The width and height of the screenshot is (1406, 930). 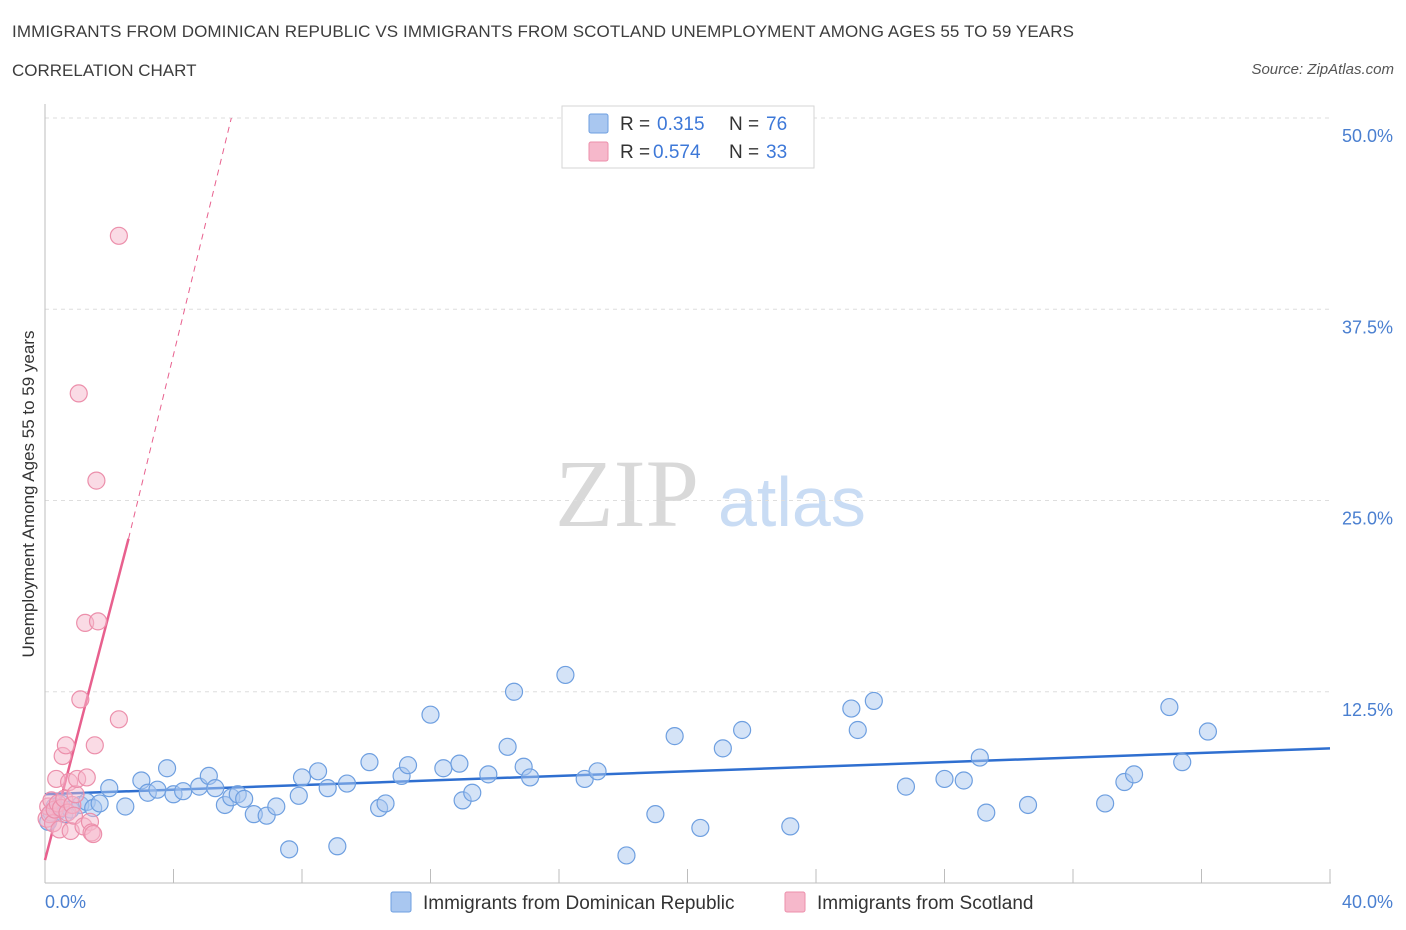 What do you see at coordinates (401, 902) in the screenshot?
I see `bottom-legend-swatch-blue` at bounding box center [401, 902].